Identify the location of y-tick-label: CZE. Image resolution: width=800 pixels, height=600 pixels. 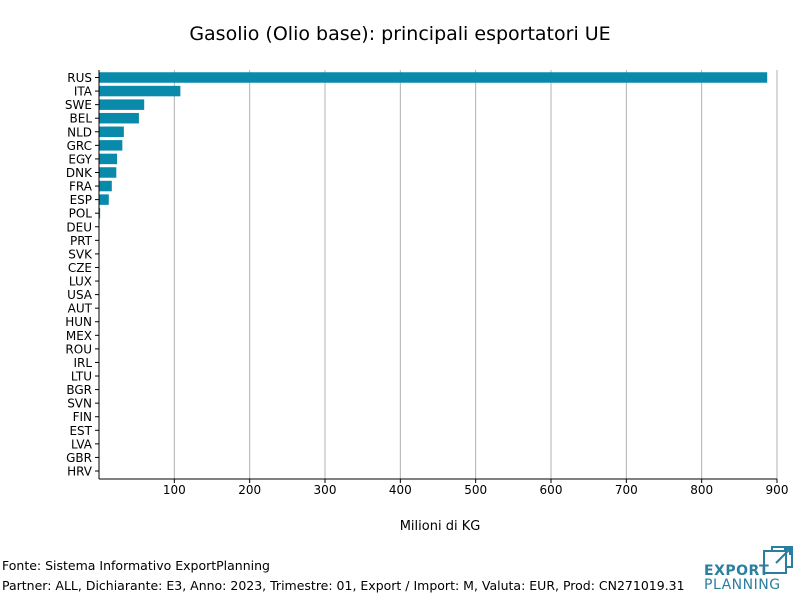
(80, 268).